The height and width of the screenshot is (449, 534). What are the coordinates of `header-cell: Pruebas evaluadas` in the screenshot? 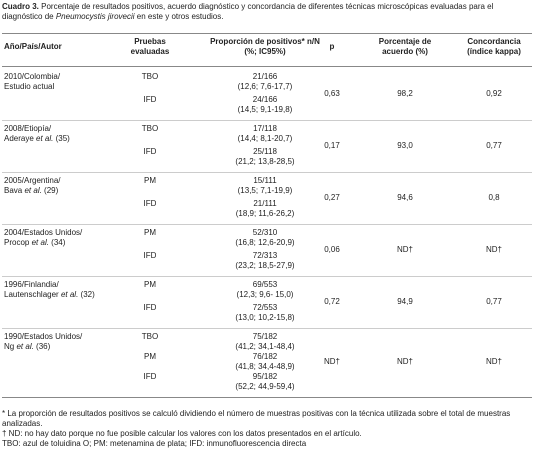 It's located at (150, 46).